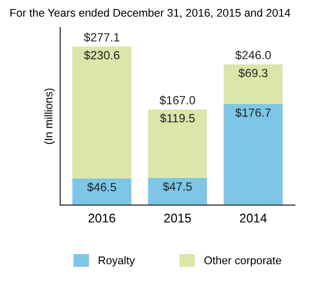 This screenshot has width=317, height=306. I want to click on x-tick-label: 2016, so click(102, 218).